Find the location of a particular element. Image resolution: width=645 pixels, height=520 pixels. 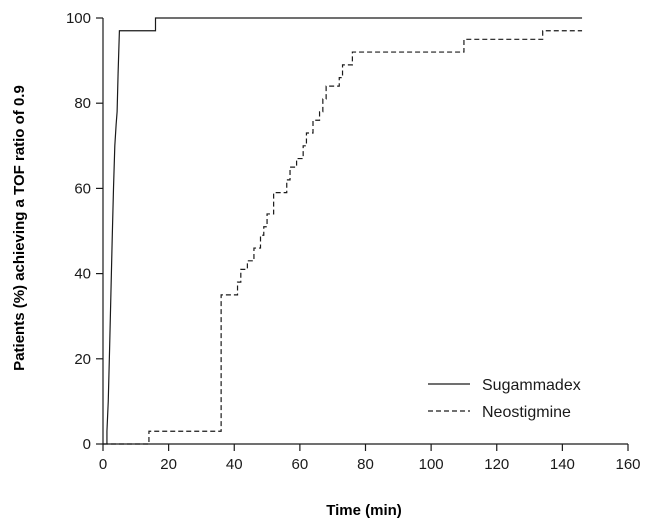

y-tick-label: 40 is located at coordinates (82, 274).